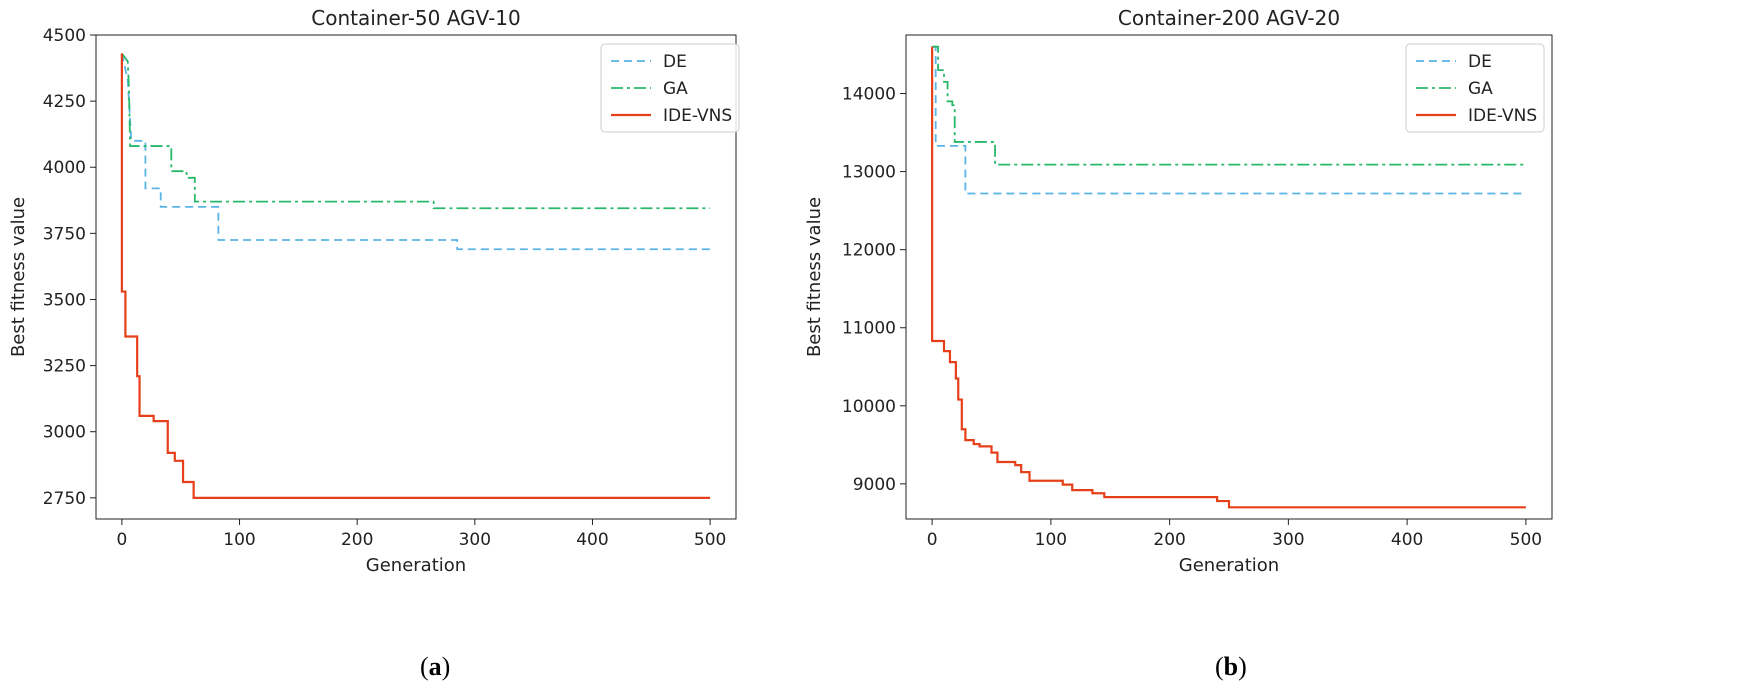 This screenshot has height=697, width=1755. I want to click on panel-label-a: (a), so click(435, 666).